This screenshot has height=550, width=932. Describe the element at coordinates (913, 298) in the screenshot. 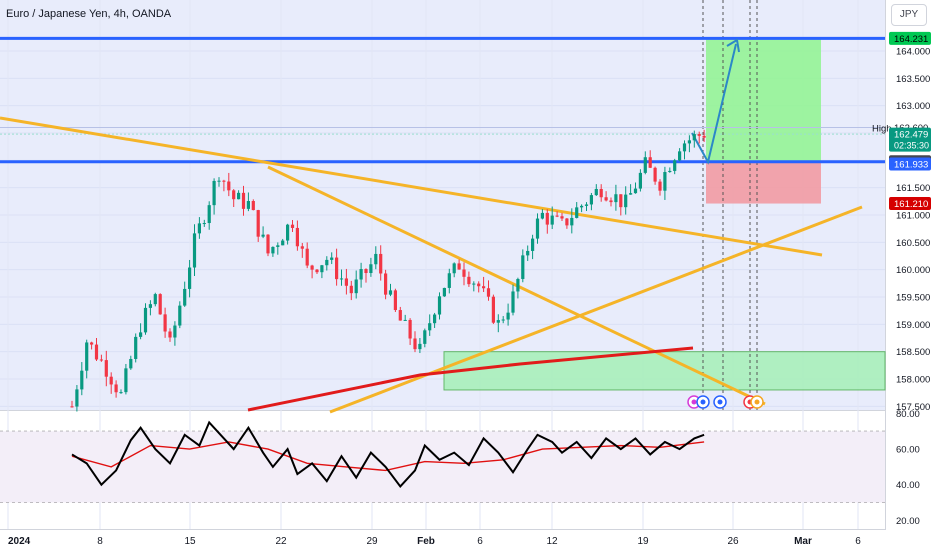

I see `price-tick-label: 159.500` at that location.